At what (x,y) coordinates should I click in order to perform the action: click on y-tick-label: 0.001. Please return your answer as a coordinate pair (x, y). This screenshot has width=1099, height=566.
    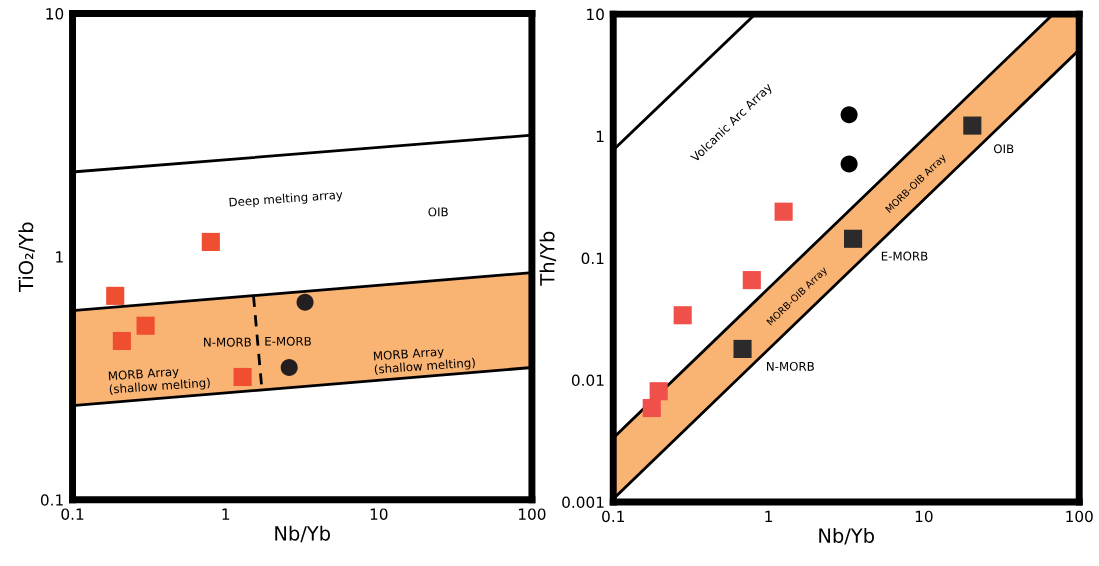
    Looking at the image, I should click on (583, 502).